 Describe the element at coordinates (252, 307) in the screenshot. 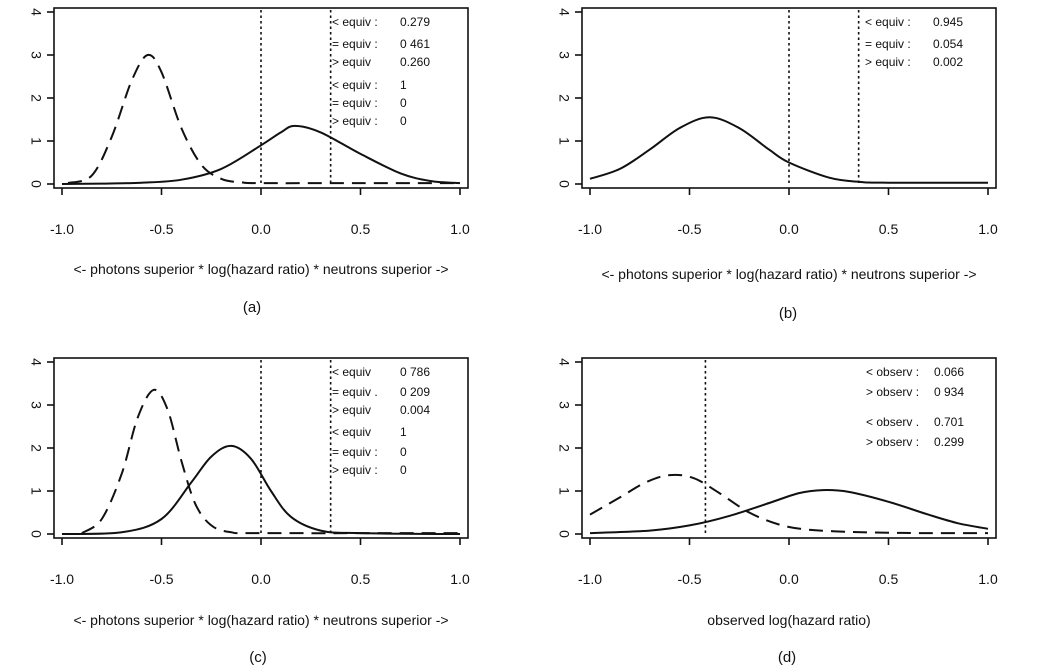

I see `panel-caption: (a)` at that location.